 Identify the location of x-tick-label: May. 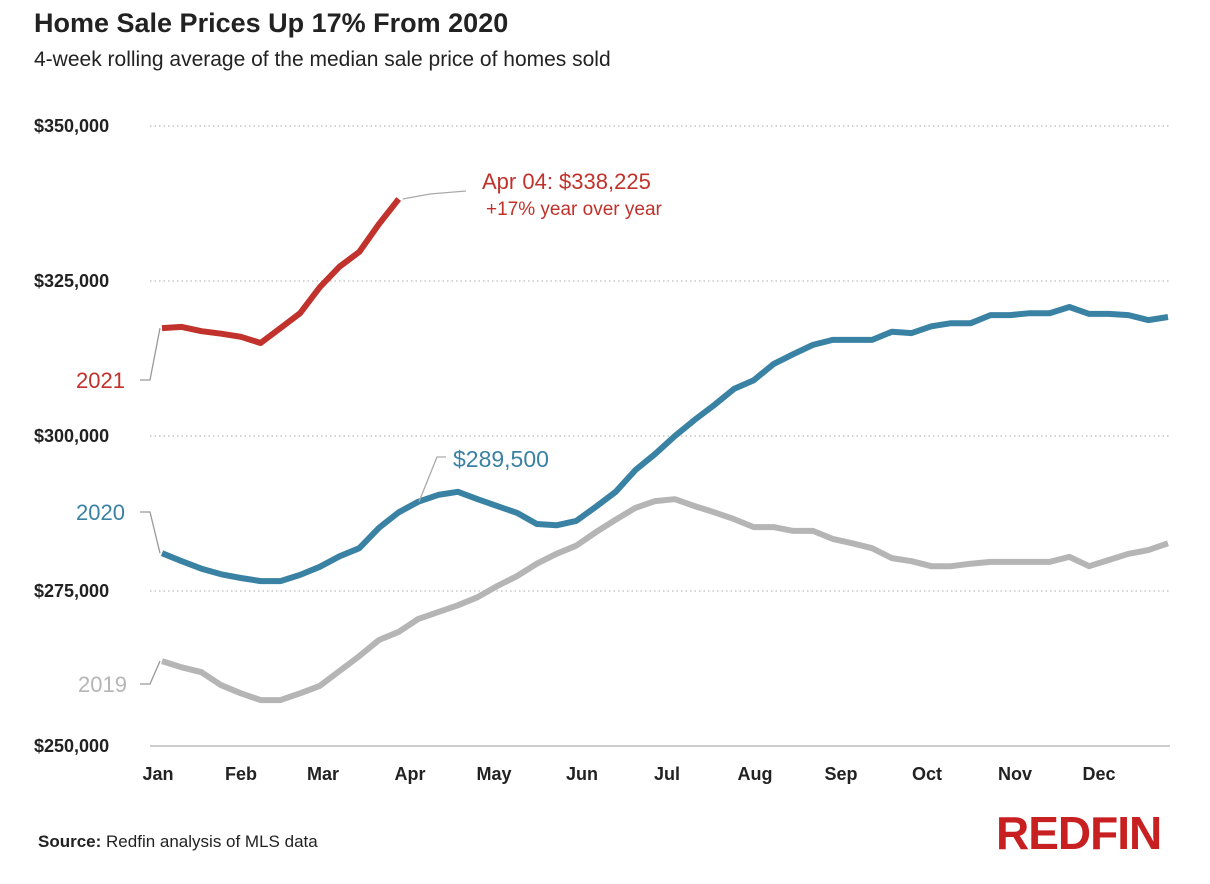
(493, 774).